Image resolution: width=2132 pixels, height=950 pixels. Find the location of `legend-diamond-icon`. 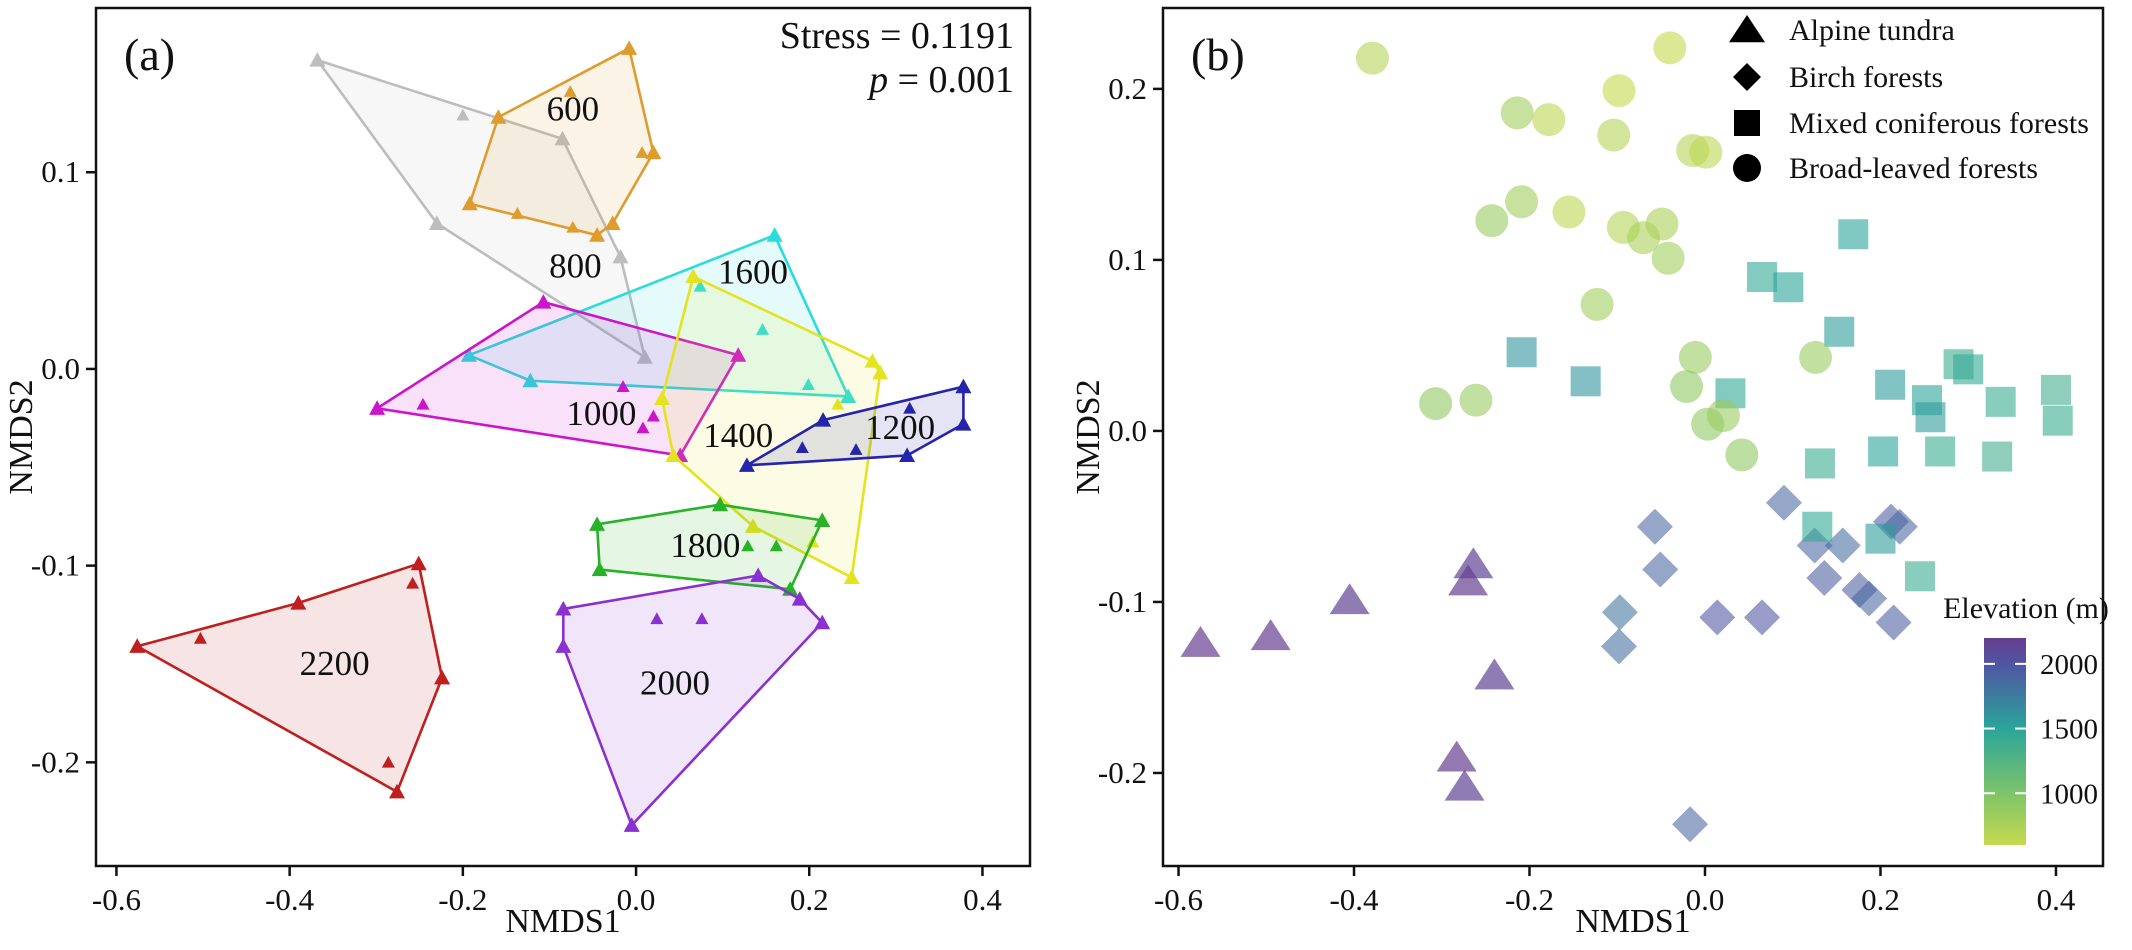

legend-diamond-icon is located at coordinates (1747, 77).